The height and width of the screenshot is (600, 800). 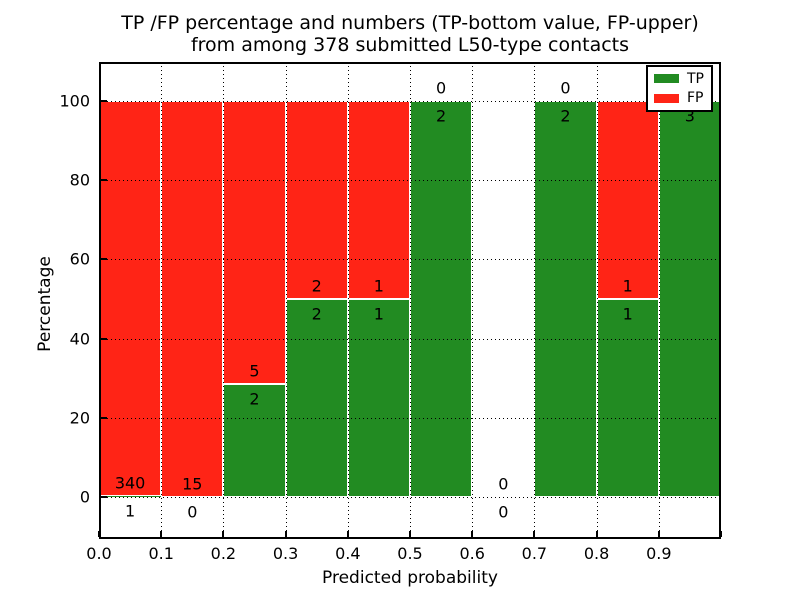 What do you see at coordinates (720, 300) in the screenshot?
I see `right-spine` at bounding box center [720, 300].